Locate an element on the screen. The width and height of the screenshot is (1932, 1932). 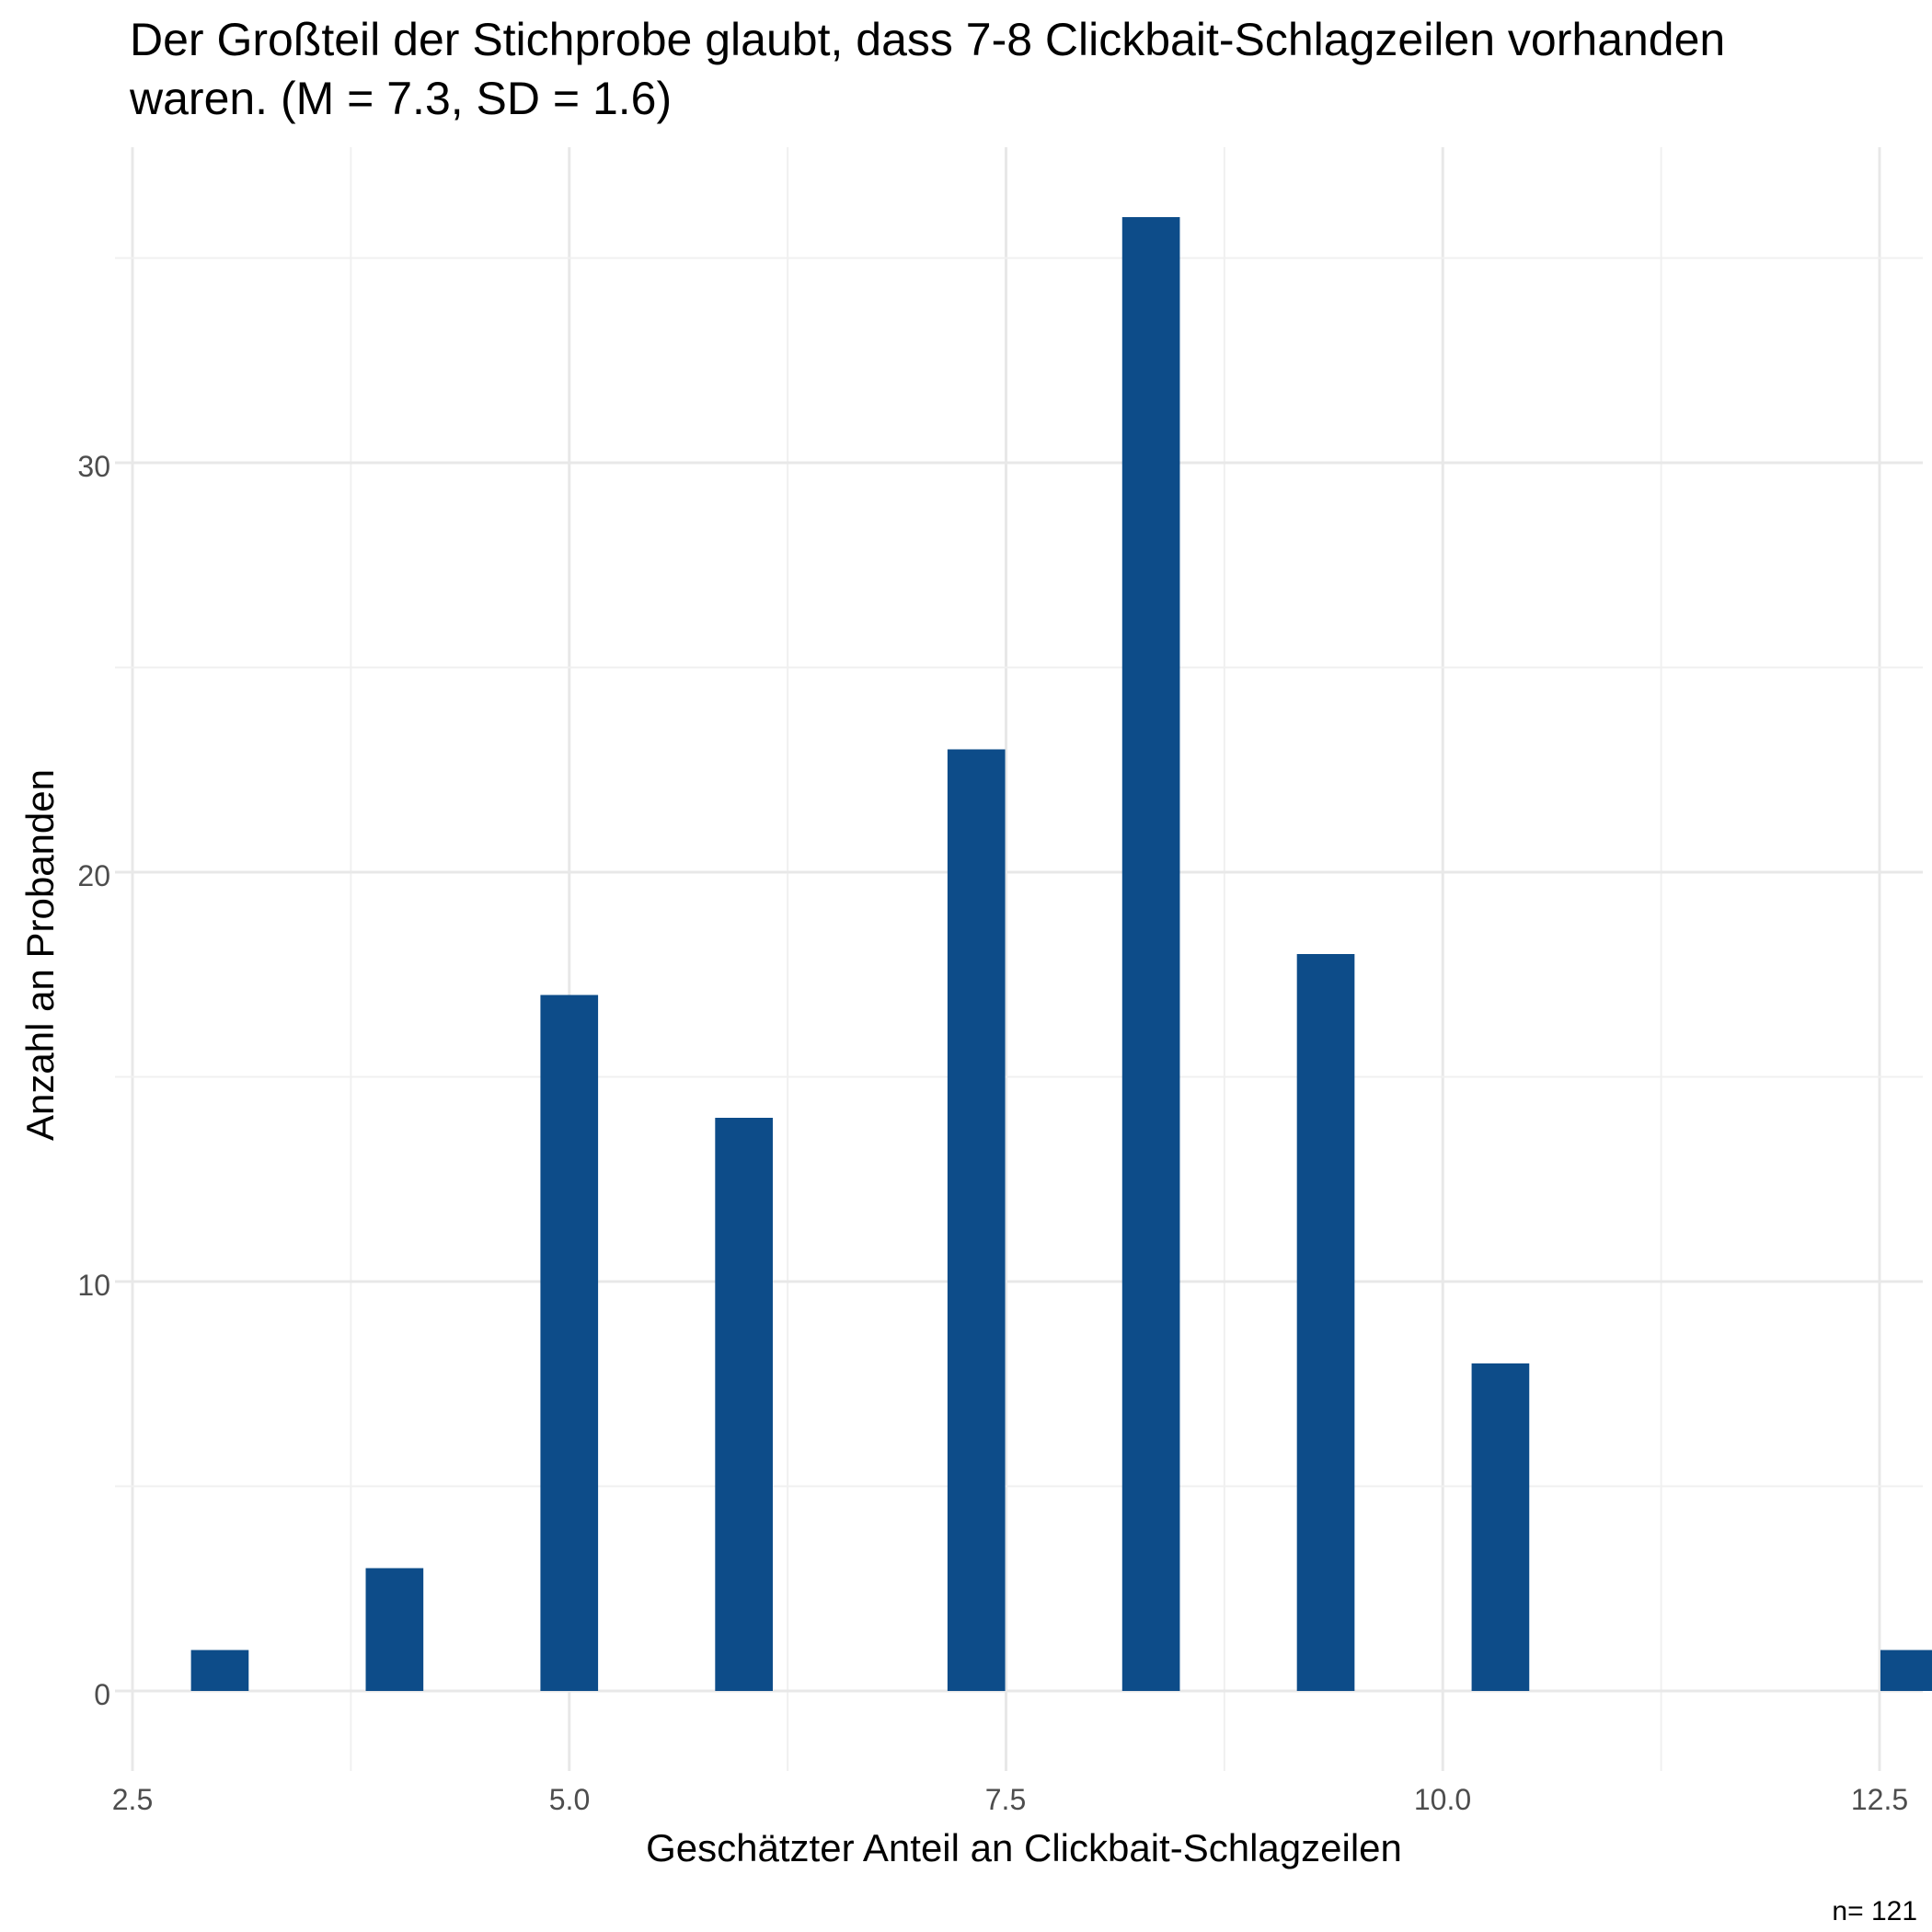
y-tick-labels: 0 10 20 30 is located at coordinates (93, 1080).